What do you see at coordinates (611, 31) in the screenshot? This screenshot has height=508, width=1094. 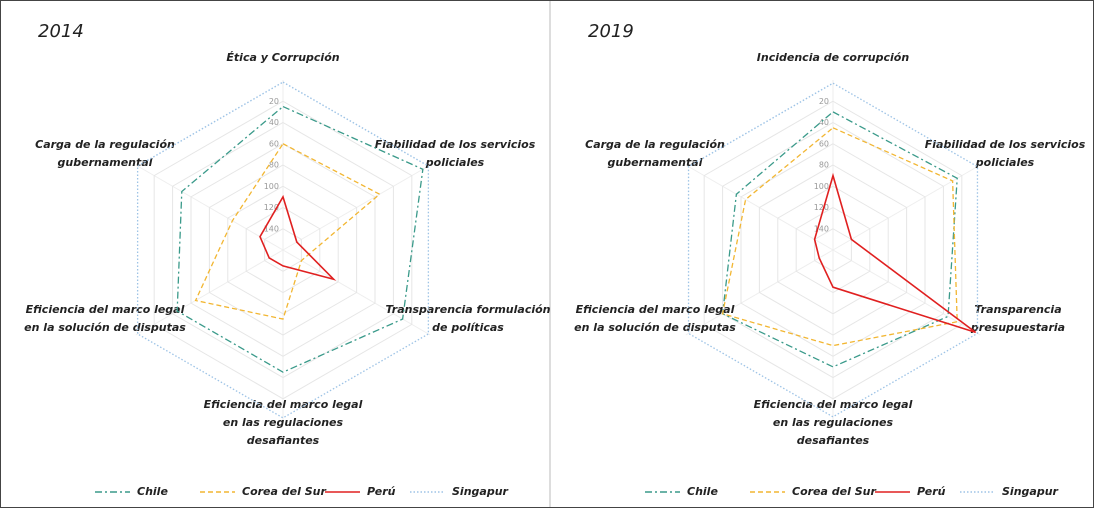 I see `panel-title: 2019` at bounding box center [611, 31].